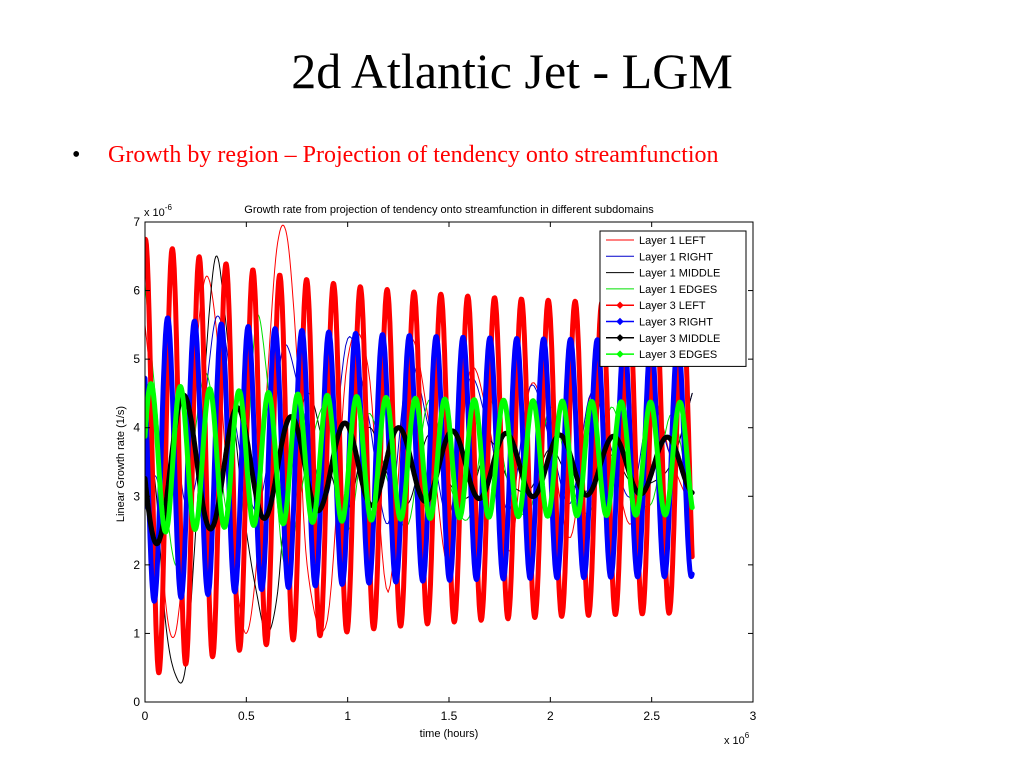 This screenshot has width=1024, height=768. Describe the element at coordinates (620, 305) in the screenshot. I see `legend-marker-layer-3-left` at that location.